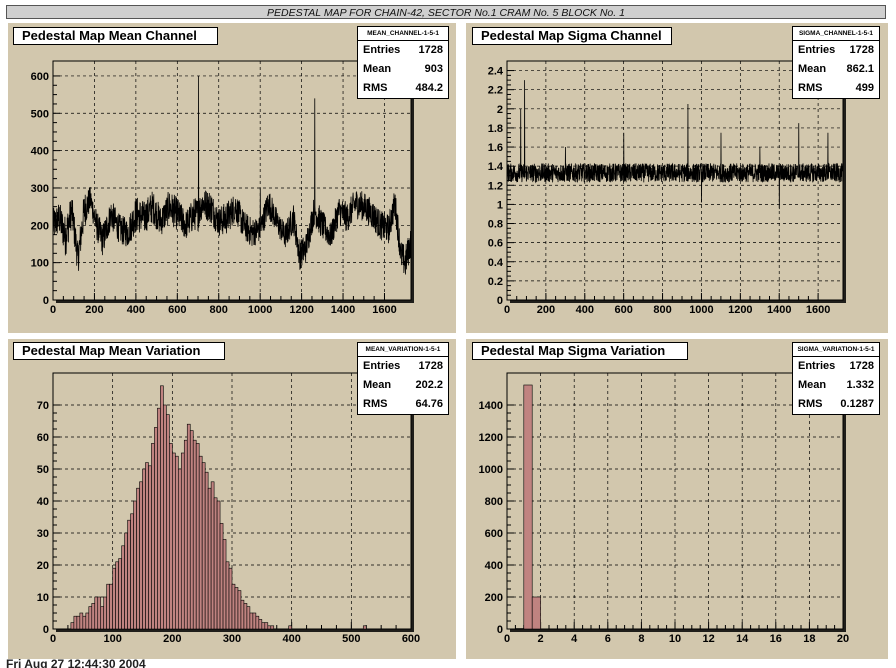  I want to click on stats-row-rms: RMS 484.2, so click(403, 88).